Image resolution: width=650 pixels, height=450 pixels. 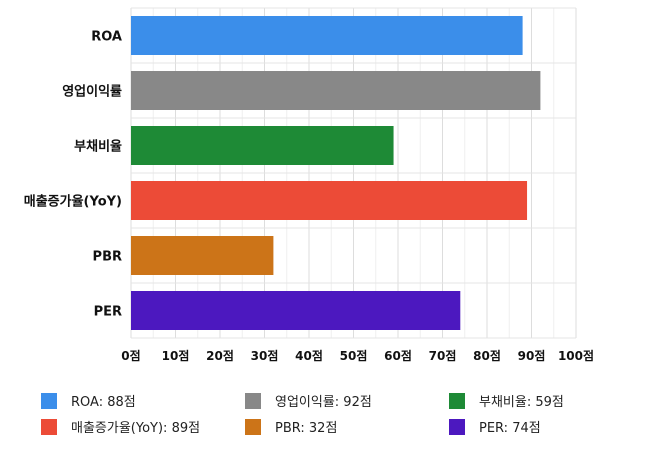 What do you see at coordinates (443, 355) in the screenshot?
I see `x-tick-label: 70점` at bounding box center [443, 355].